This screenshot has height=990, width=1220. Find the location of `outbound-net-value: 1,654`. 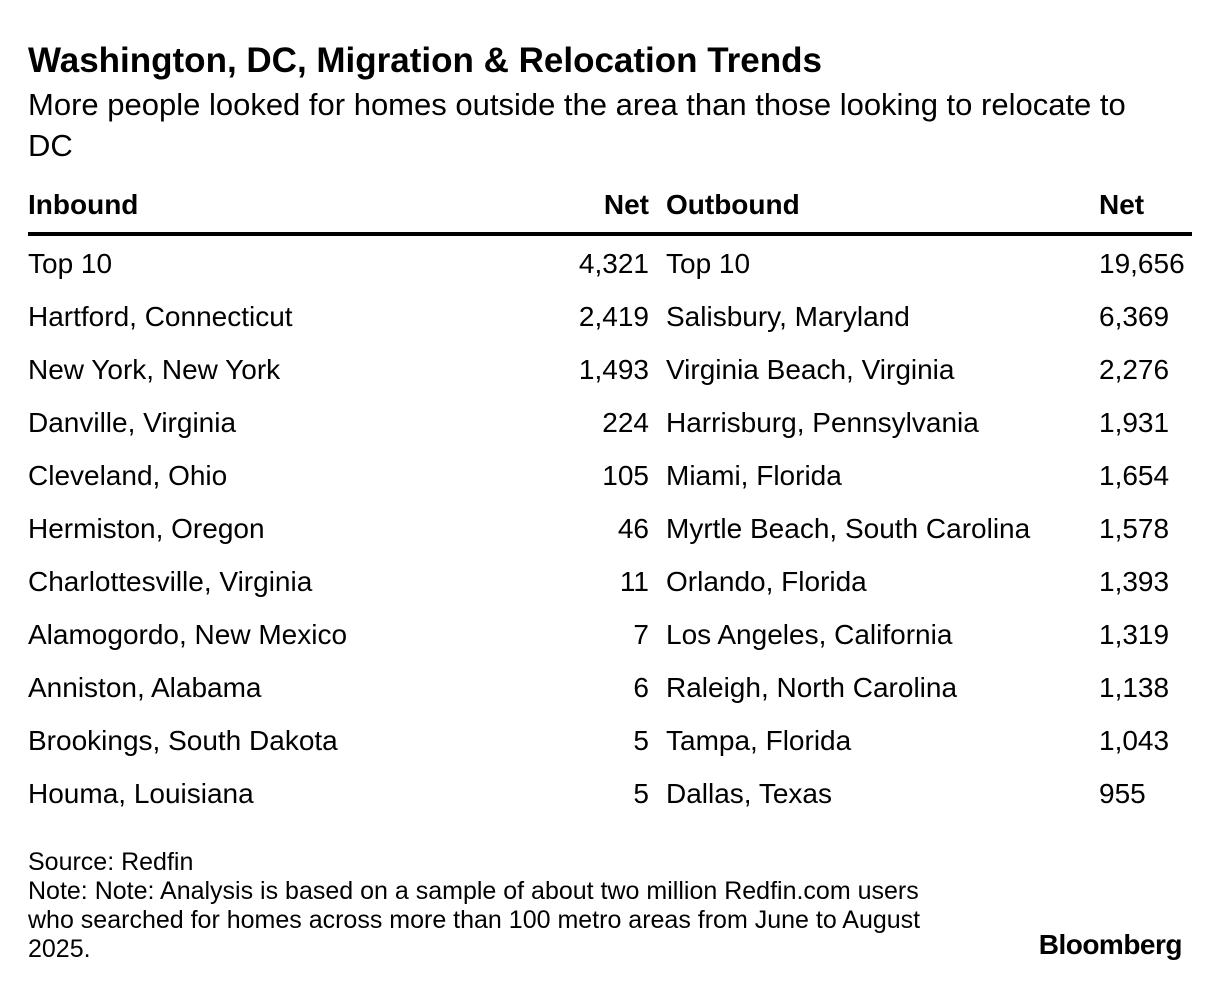

outbound-net-value: 1,654 is located at coordinates (1134, 475).